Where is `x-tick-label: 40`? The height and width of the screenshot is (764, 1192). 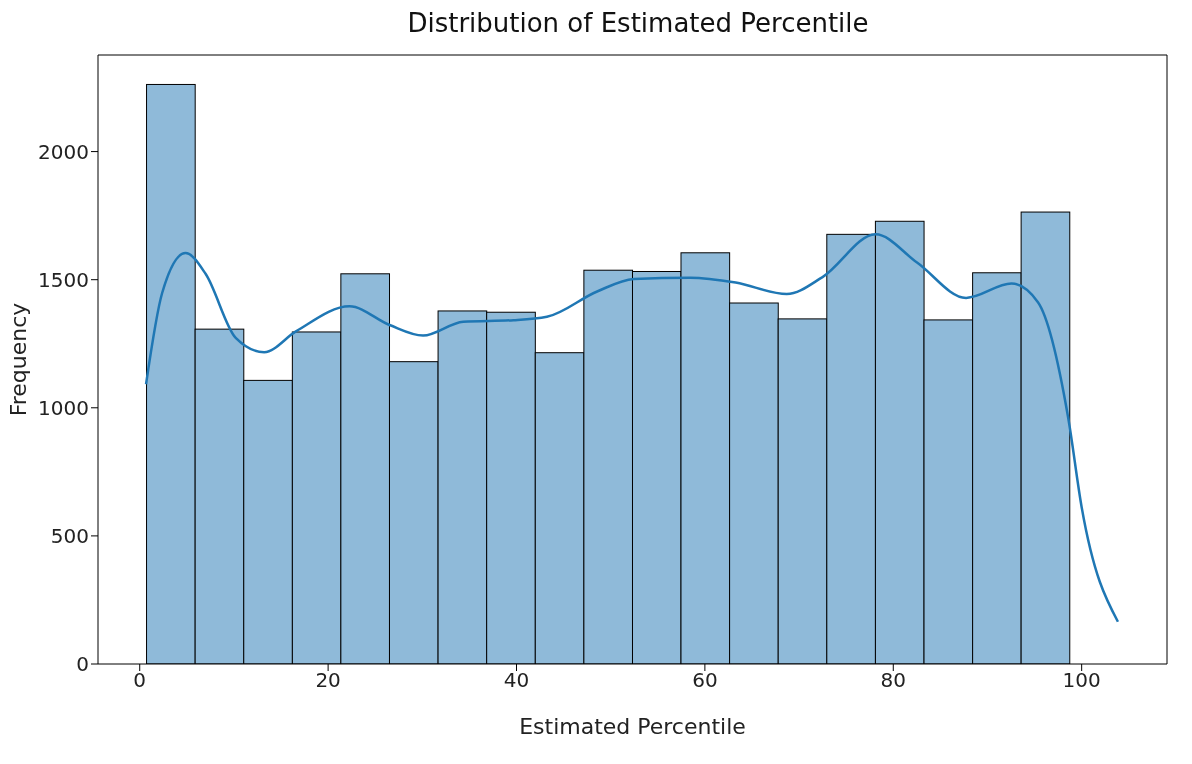 x-tick-label: 40 is located at coordinates (516, 680).